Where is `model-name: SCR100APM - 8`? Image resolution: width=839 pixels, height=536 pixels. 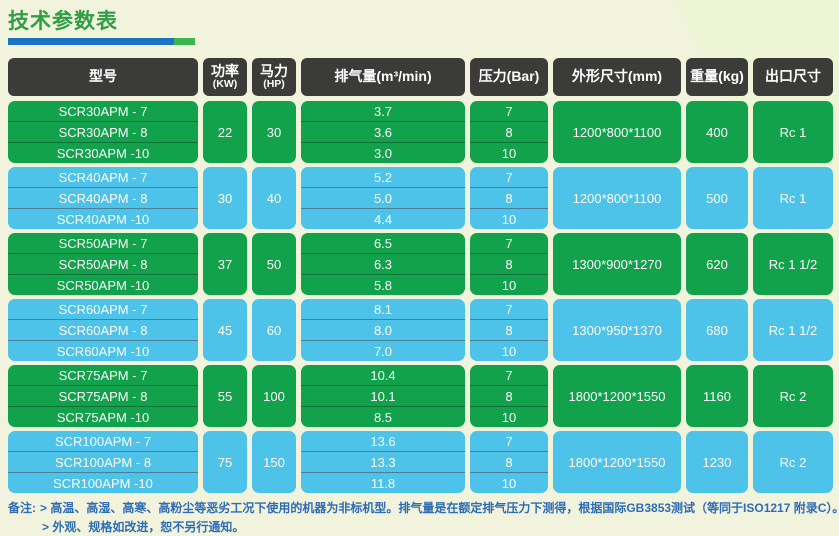 model-name: SCR100APM - 8 is located at coordinates (103, 461).